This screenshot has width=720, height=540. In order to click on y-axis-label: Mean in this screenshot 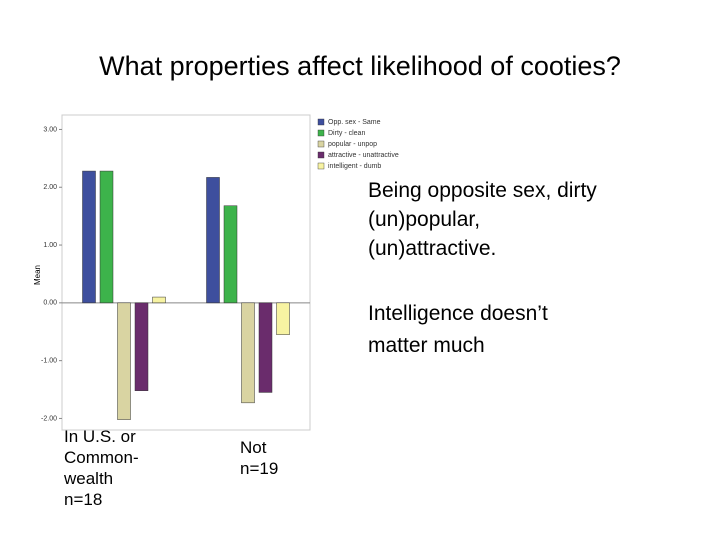, I will do `click(37, 275)`.